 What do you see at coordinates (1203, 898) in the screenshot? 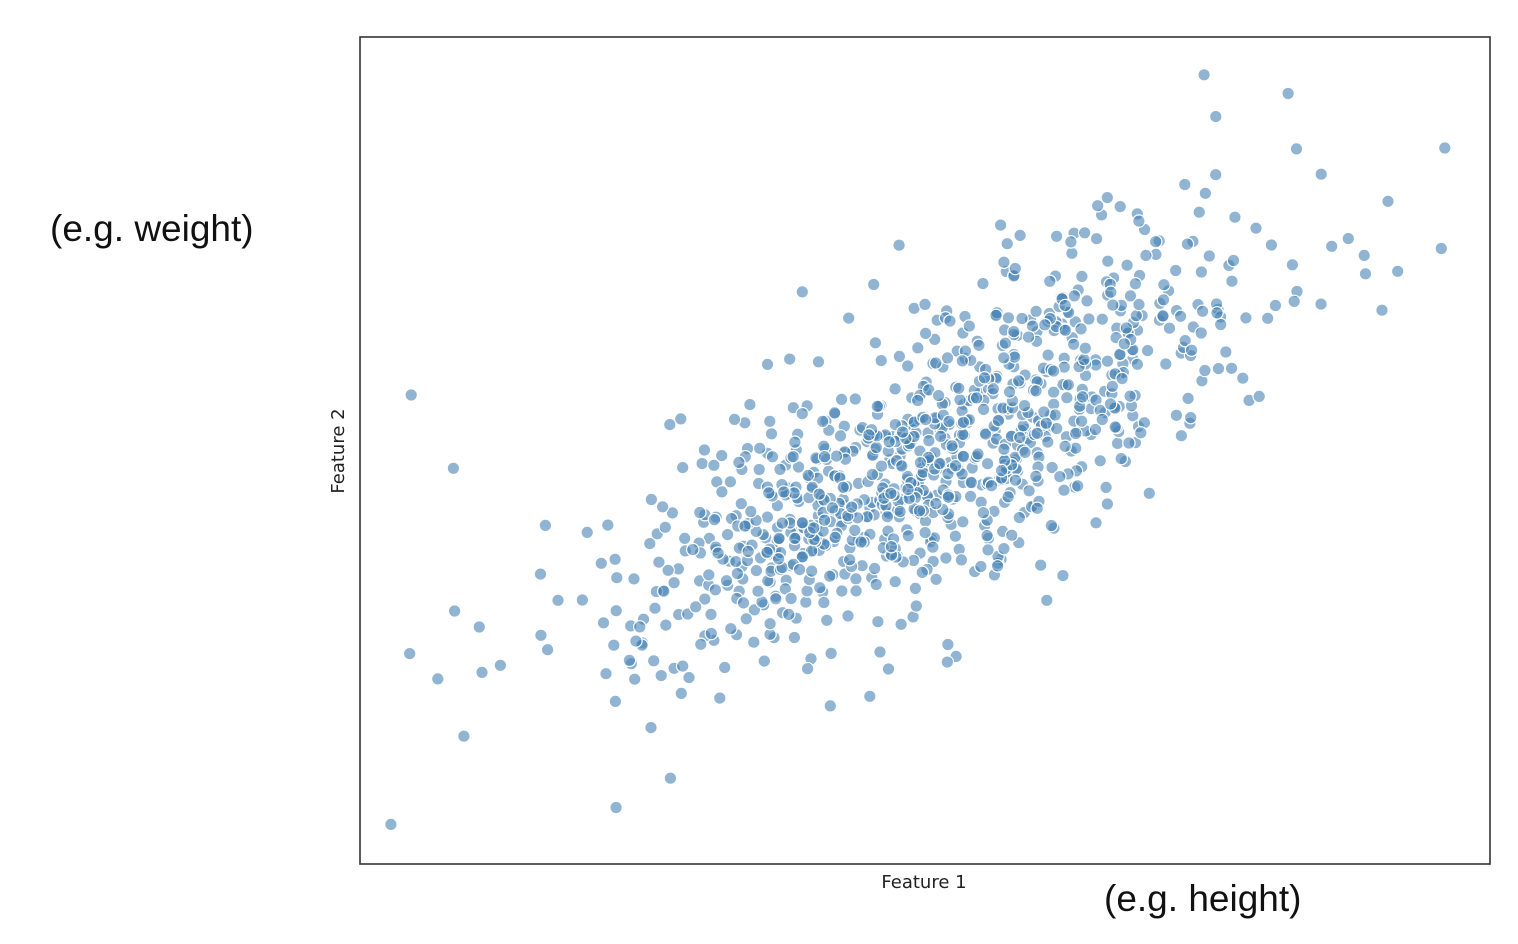
I see `x-axis-example-annotation: (e.g. height)` at bounding box center [1203, 898].